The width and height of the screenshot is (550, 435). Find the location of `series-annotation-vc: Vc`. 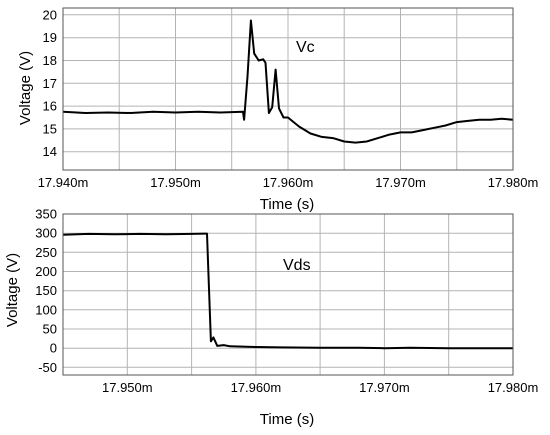

series-annotation-vc: Vc is located at coordinates (305, 47).